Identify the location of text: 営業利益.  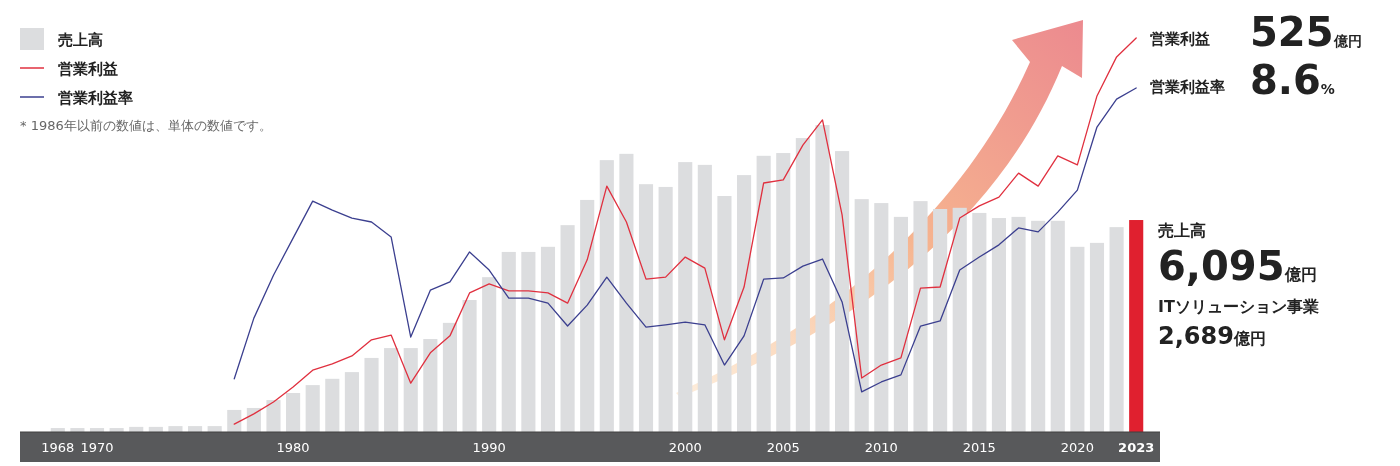
(1180, 39).